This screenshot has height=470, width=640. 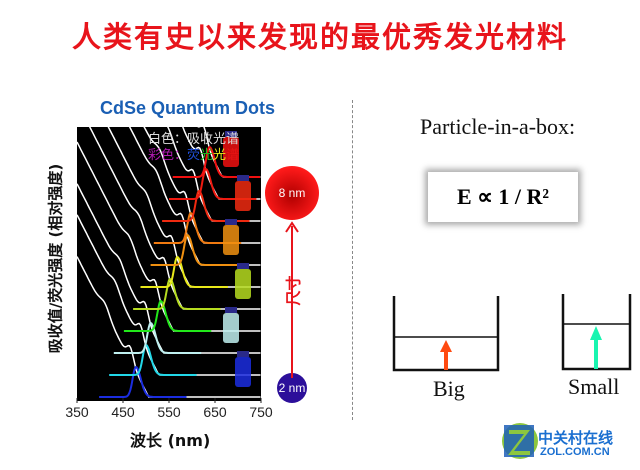 What do you see at coordinates (576, 438) in the screenshot?
I see `watermark-zh: 中关村在线` at bounding box center [576, 438].